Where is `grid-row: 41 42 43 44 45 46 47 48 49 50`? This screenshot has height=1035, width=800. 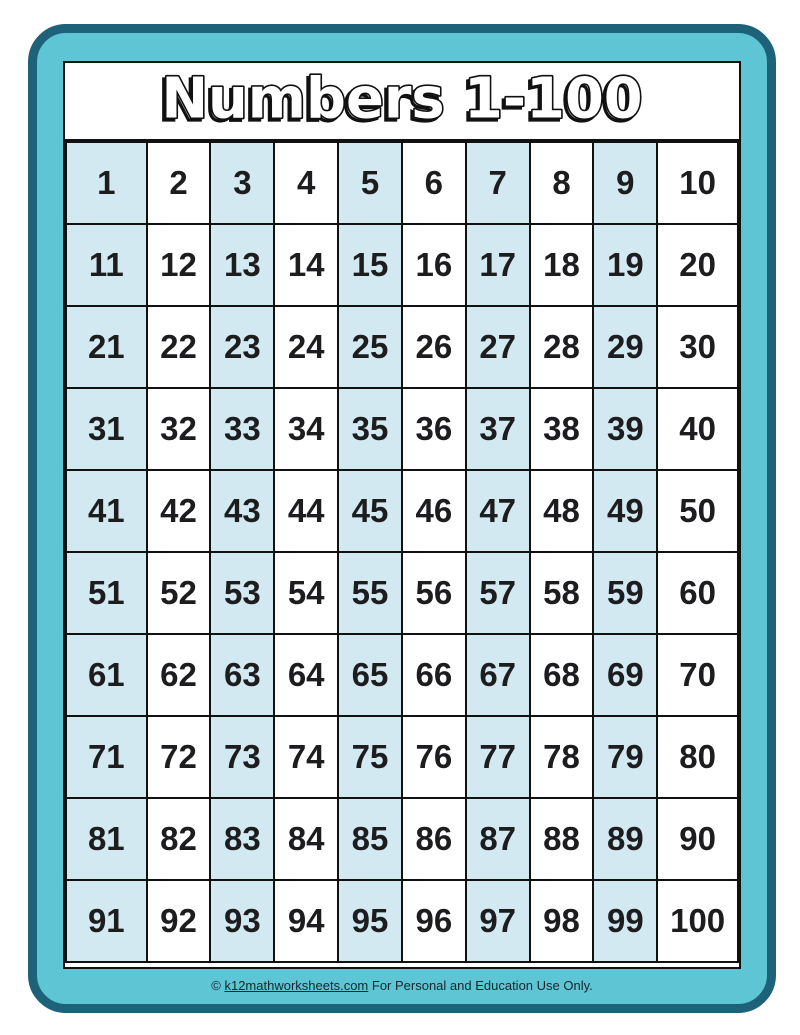 grid-row: 41 42 43 44 45 46 47 48 49 50 is located at coordinates (402, 511).